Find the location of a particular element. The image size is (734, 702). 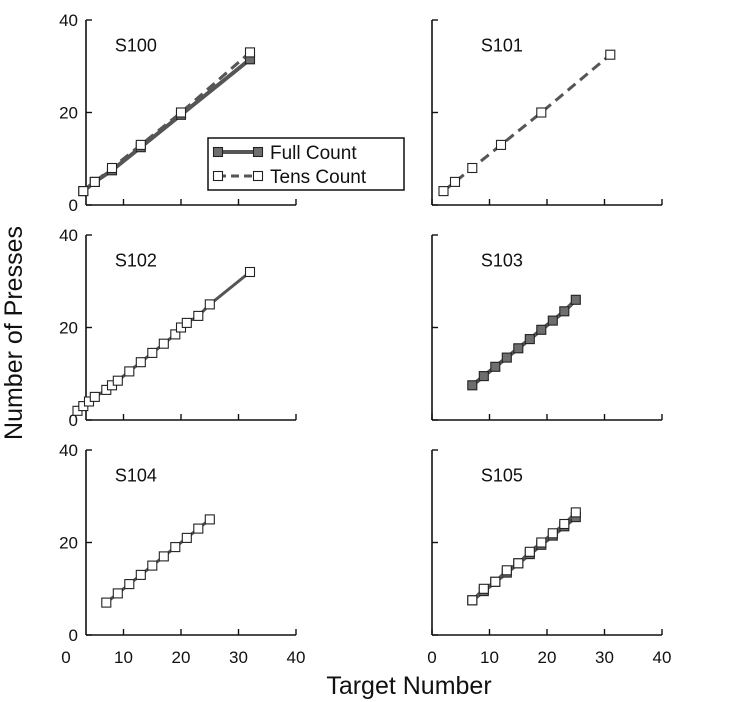

chart-panel-3: 0 20 40 S102 is located at coordinates (178, 328).